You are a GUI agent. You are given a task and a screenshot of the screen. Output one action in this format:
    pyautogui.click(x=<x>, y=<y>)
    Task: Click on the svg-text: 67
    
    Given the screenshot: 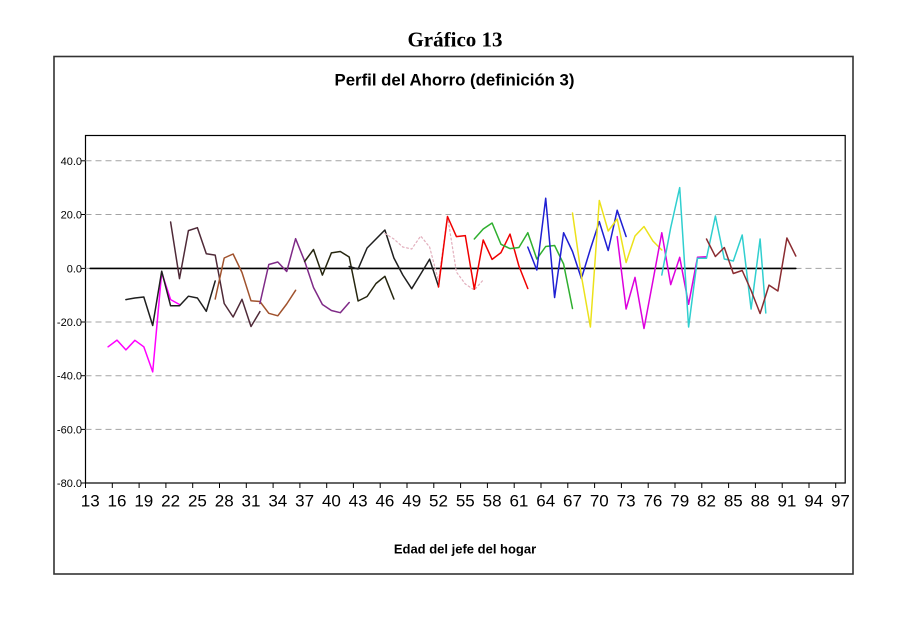 What is the action you would take?
    pyautogui.click(x=572, y=501)
    